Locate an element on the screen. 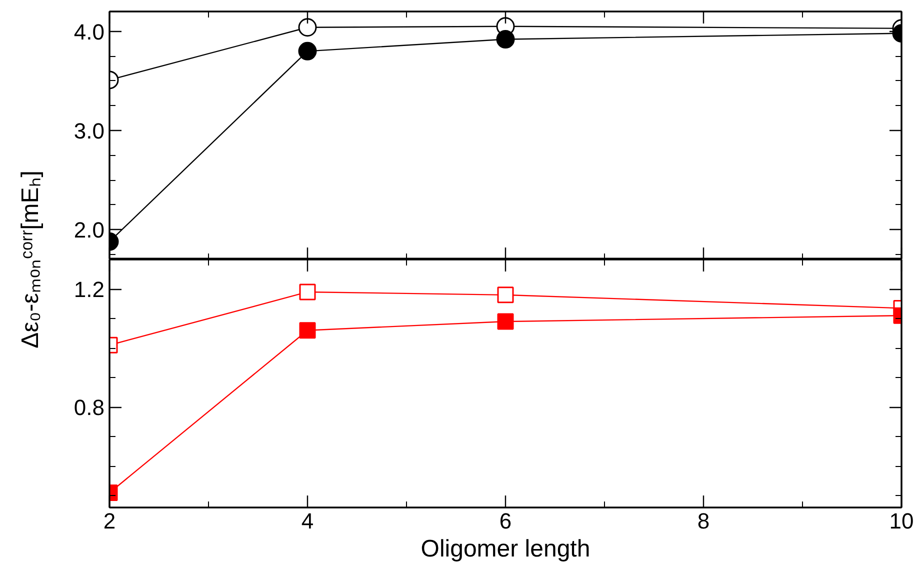 The image size is (919, 572). y-tick-label: 1.2 is located at coordinates (89, 289).